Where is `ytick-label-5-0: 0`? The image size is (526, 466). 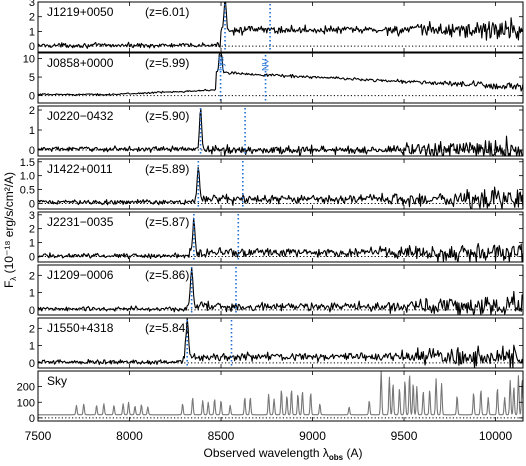
ytick-label-5-0: 0 is located at coordinates (32, 311).